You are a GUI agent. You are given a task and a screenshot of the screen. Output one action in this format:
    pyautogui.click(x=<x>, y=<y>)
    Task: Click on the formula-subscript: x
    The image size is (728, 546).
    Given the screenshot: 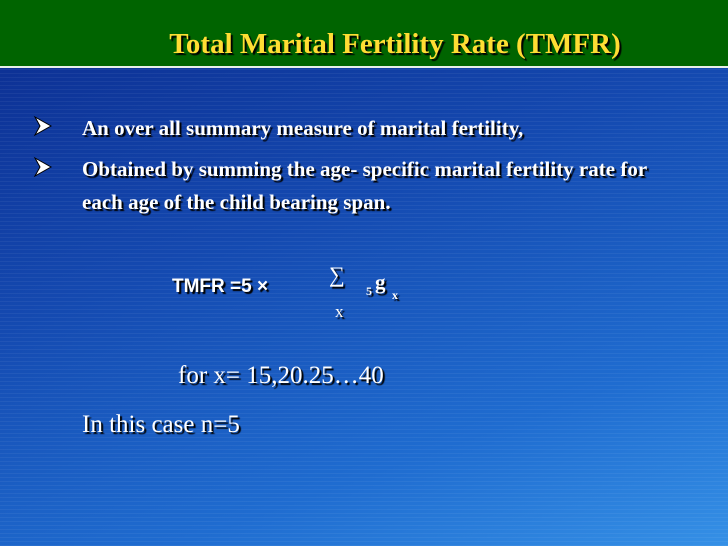 What is the action you would take?
    pyautogui.click(x=395, y=295)
    